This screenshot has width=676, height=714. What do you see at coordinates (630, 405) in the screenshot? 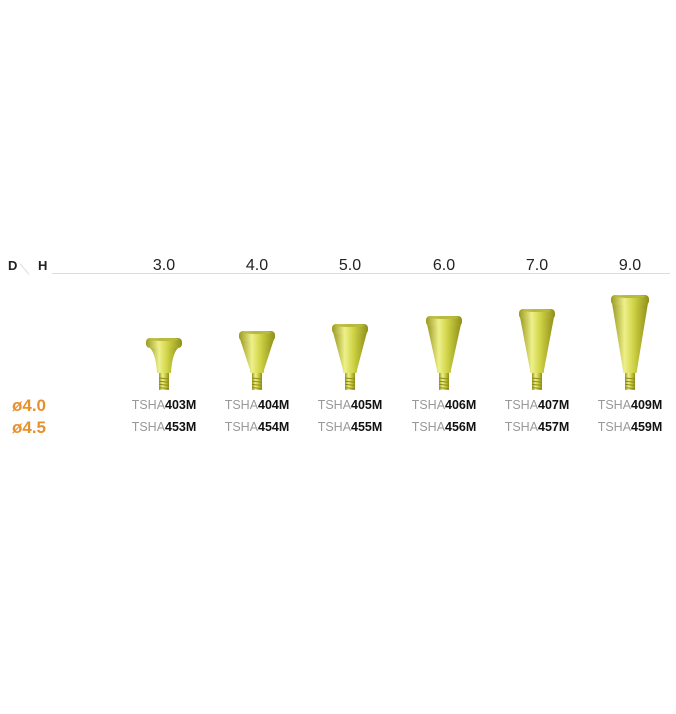
I see `part-code: TSHA409M` at bounding box center [630, 405].